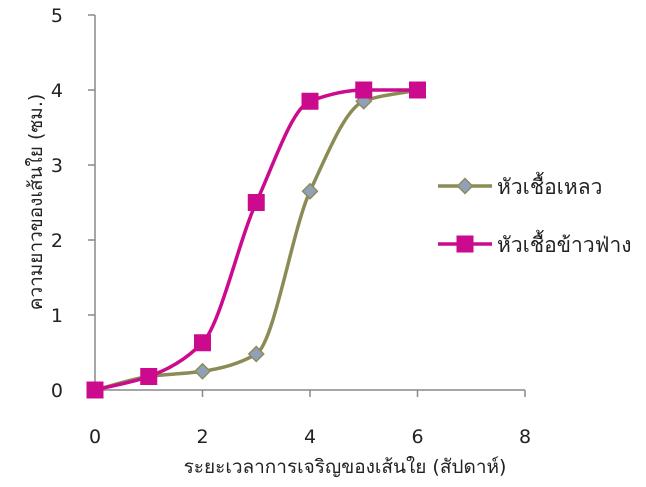 Image resolution: width=646 pixels, height=487 pixels. I want to click on y-tick-label: 4, so click(57, 91).